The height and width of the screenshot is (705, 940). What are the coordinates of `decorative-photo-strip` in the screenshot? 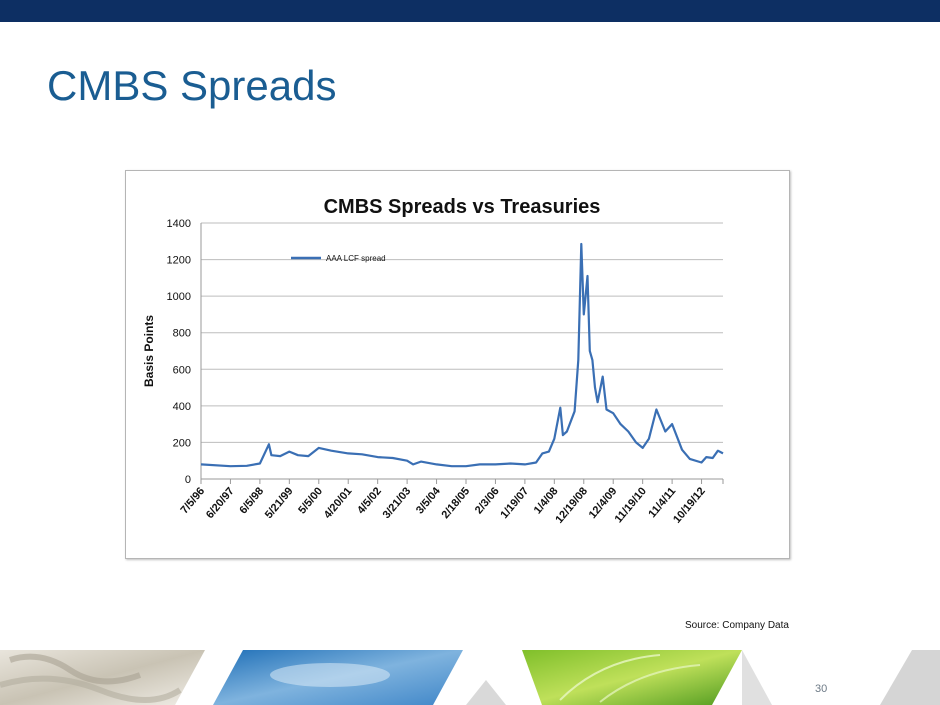 It's located at (470, 677).